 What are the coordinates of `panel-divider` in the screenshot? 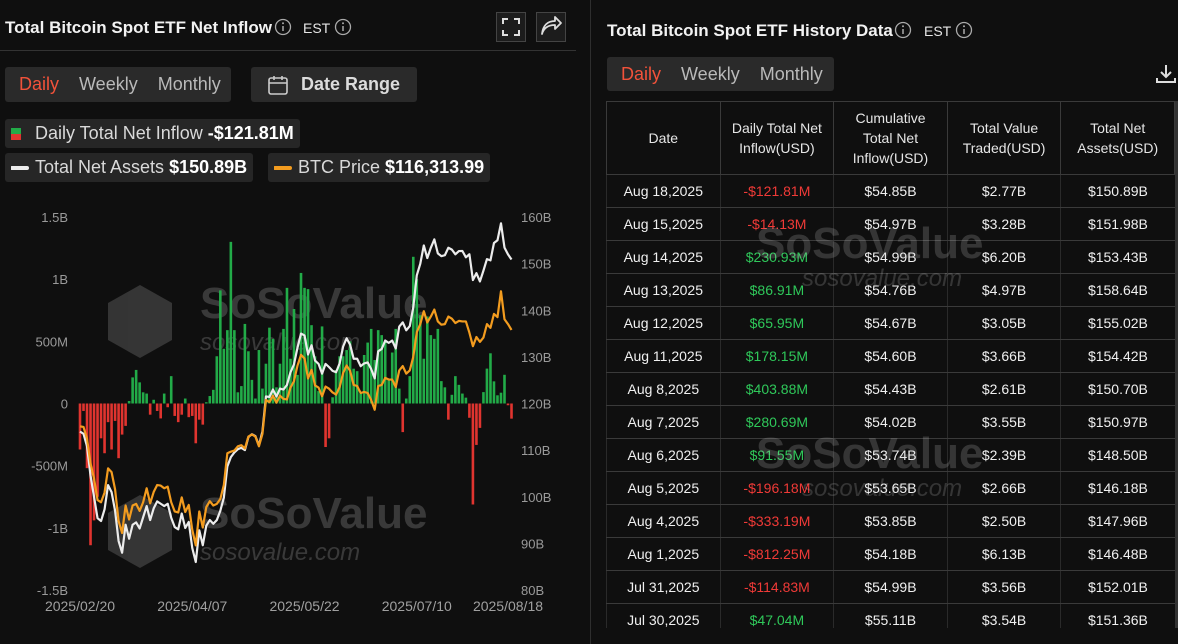 It's located at (590, 322).